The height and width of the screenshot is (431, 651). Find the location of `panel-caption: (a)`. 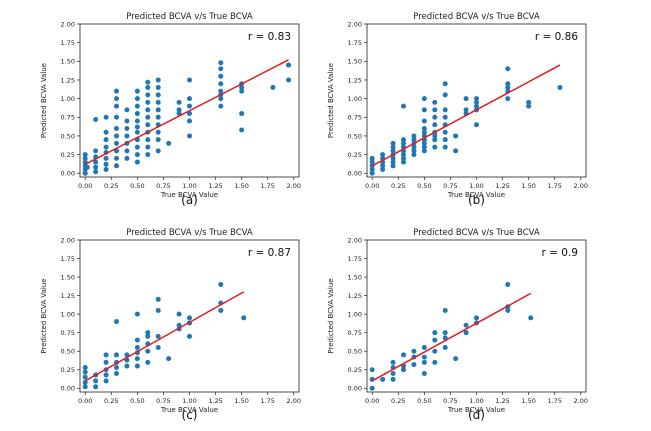

panel-caption: (a) is located at coordinates (189, 200).